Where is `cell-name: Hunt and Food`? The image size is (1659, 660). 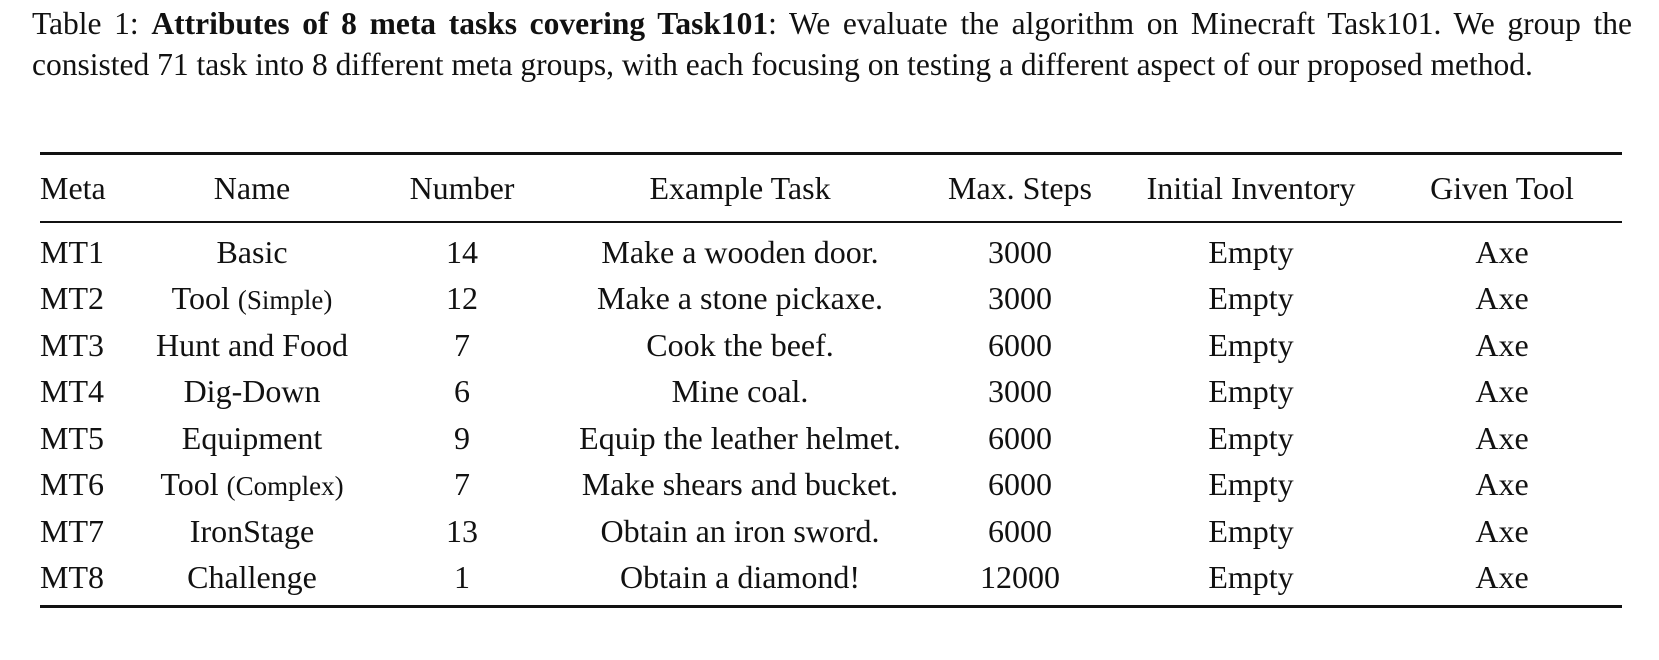
cell-name: Hunt and Food is located at coordinates (252, 345).